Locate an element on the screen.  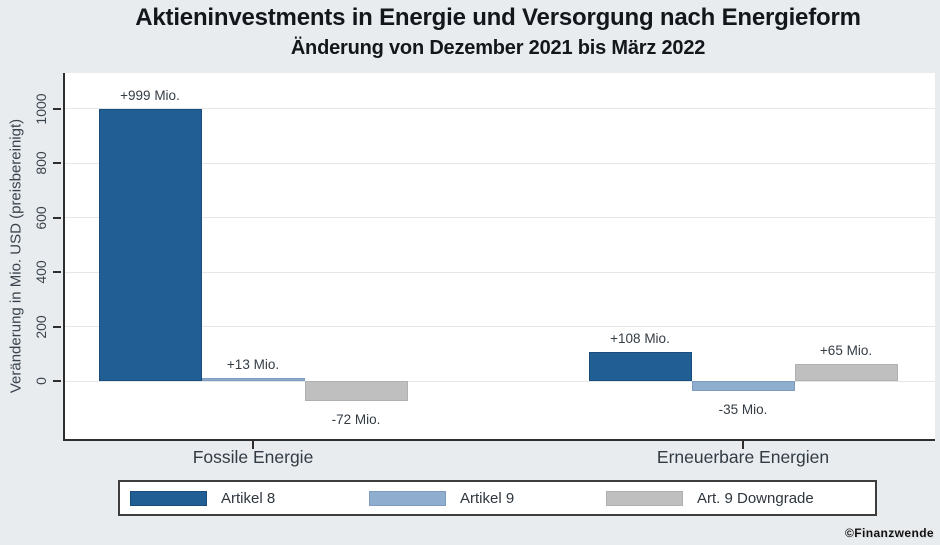
x-category-label-1: Erneuerbare Energien is located at coordinates (743, 457).